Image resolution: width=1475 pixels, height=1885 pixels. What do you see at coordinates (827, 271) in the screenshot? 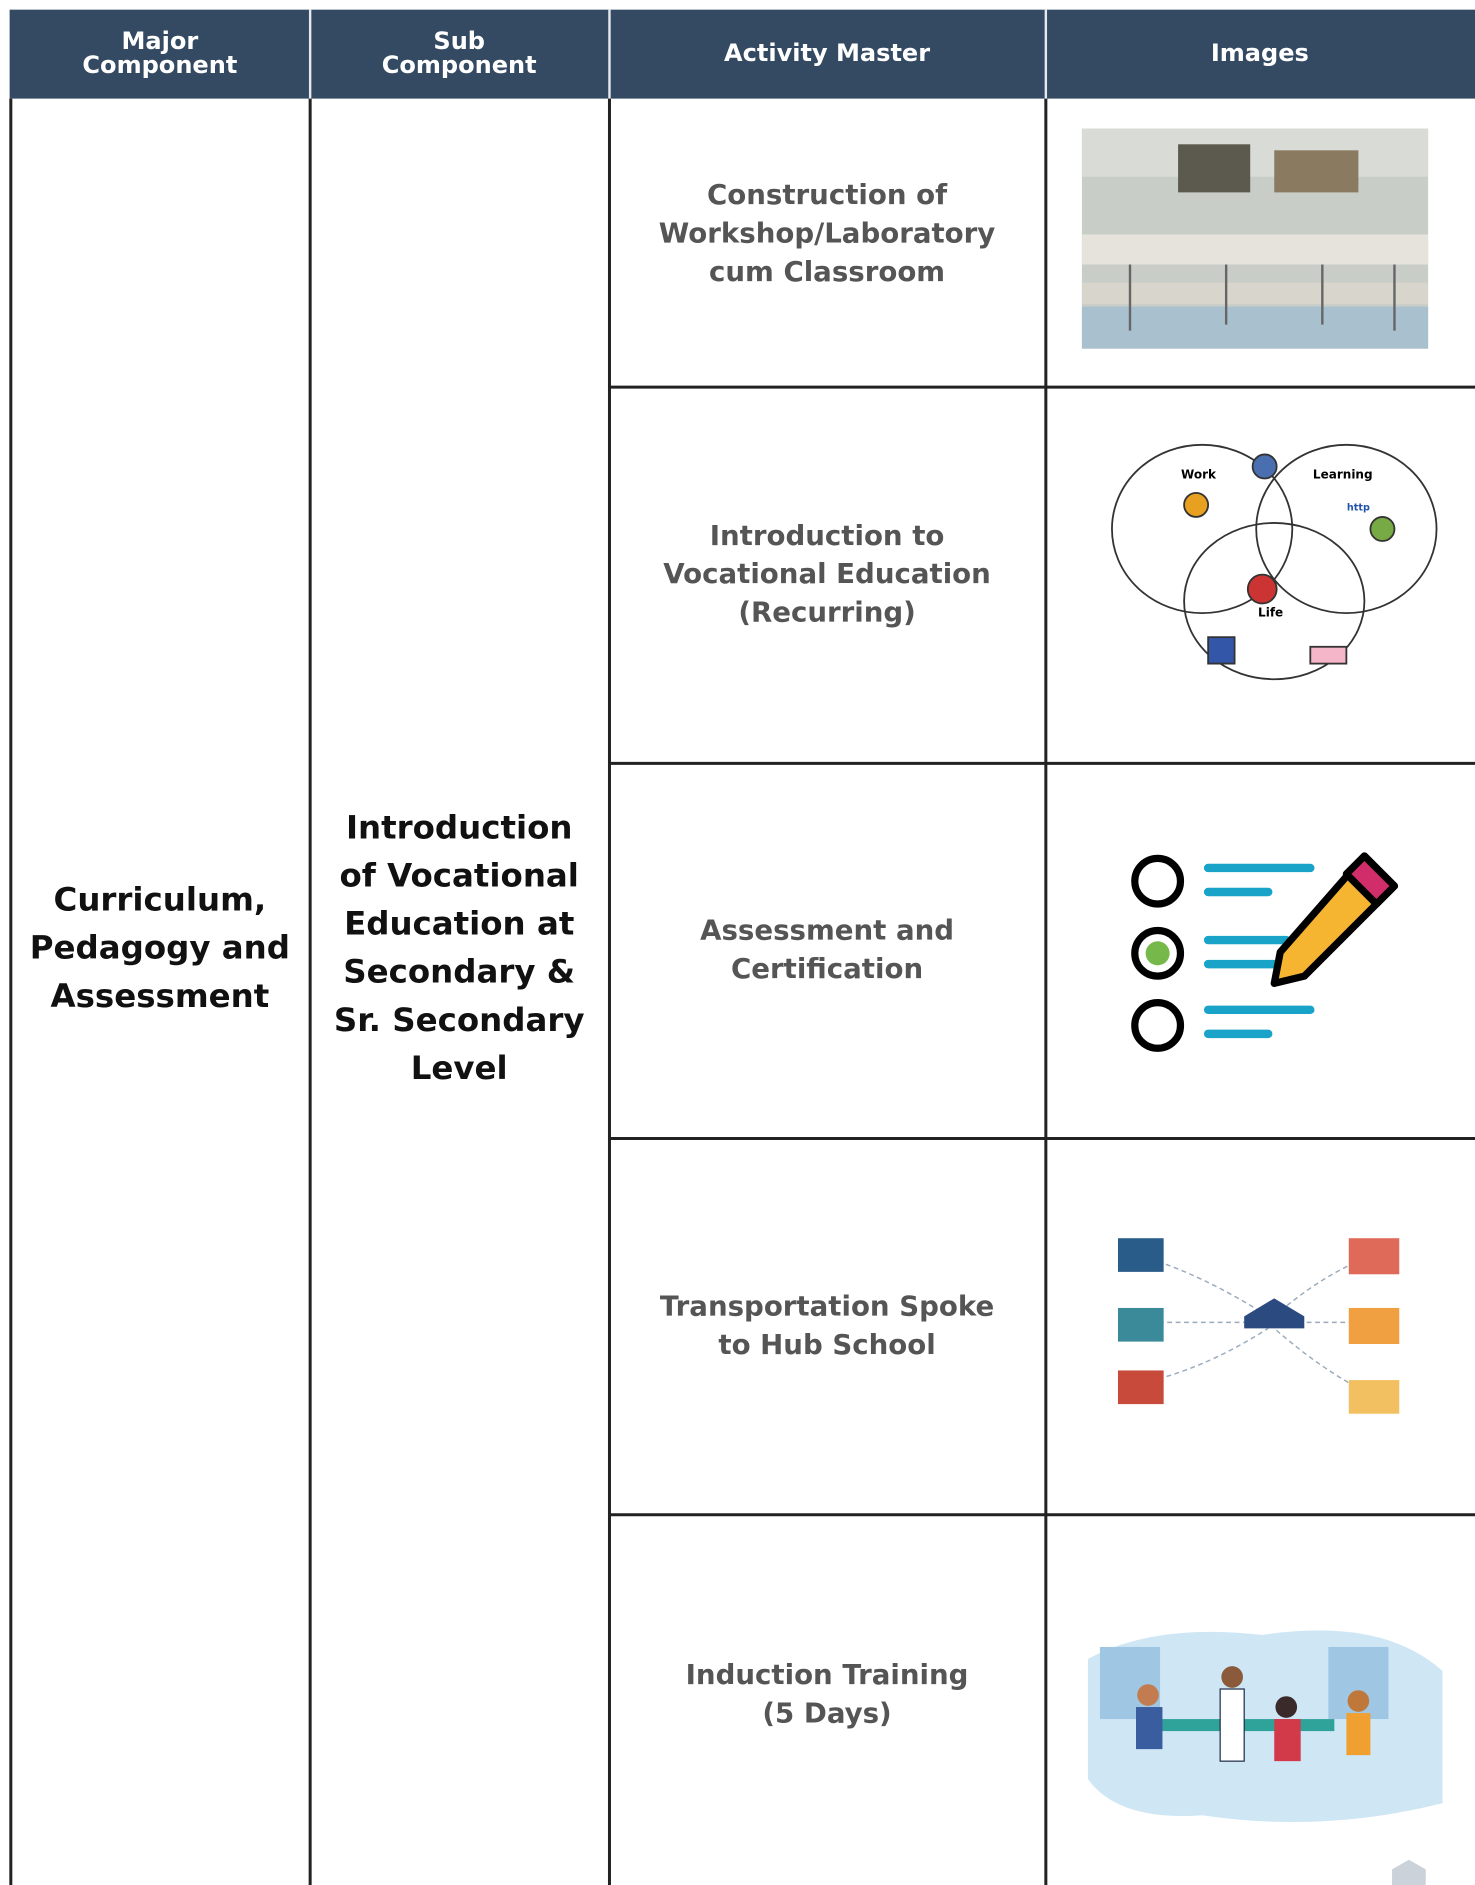
I see `activity: cum Classroom` at bounding box center [827, 271].